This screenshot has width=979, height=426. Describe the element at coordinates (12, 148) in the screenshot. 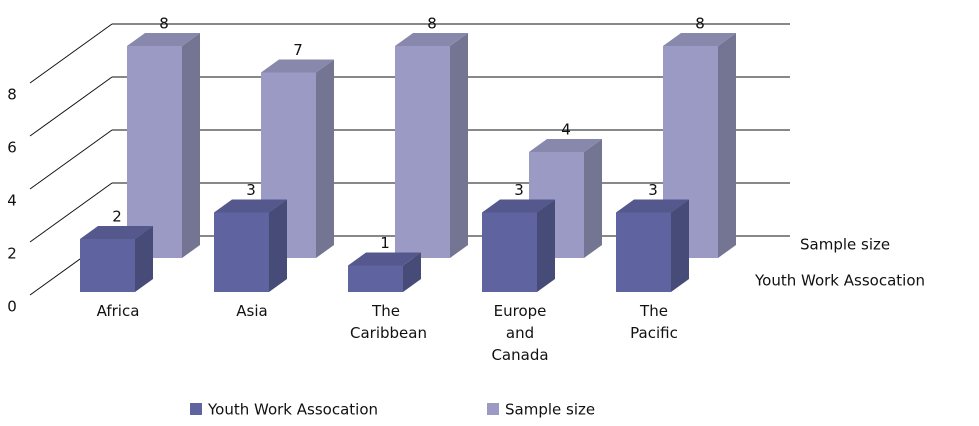

I see `y-tick-label: 6` at that location.